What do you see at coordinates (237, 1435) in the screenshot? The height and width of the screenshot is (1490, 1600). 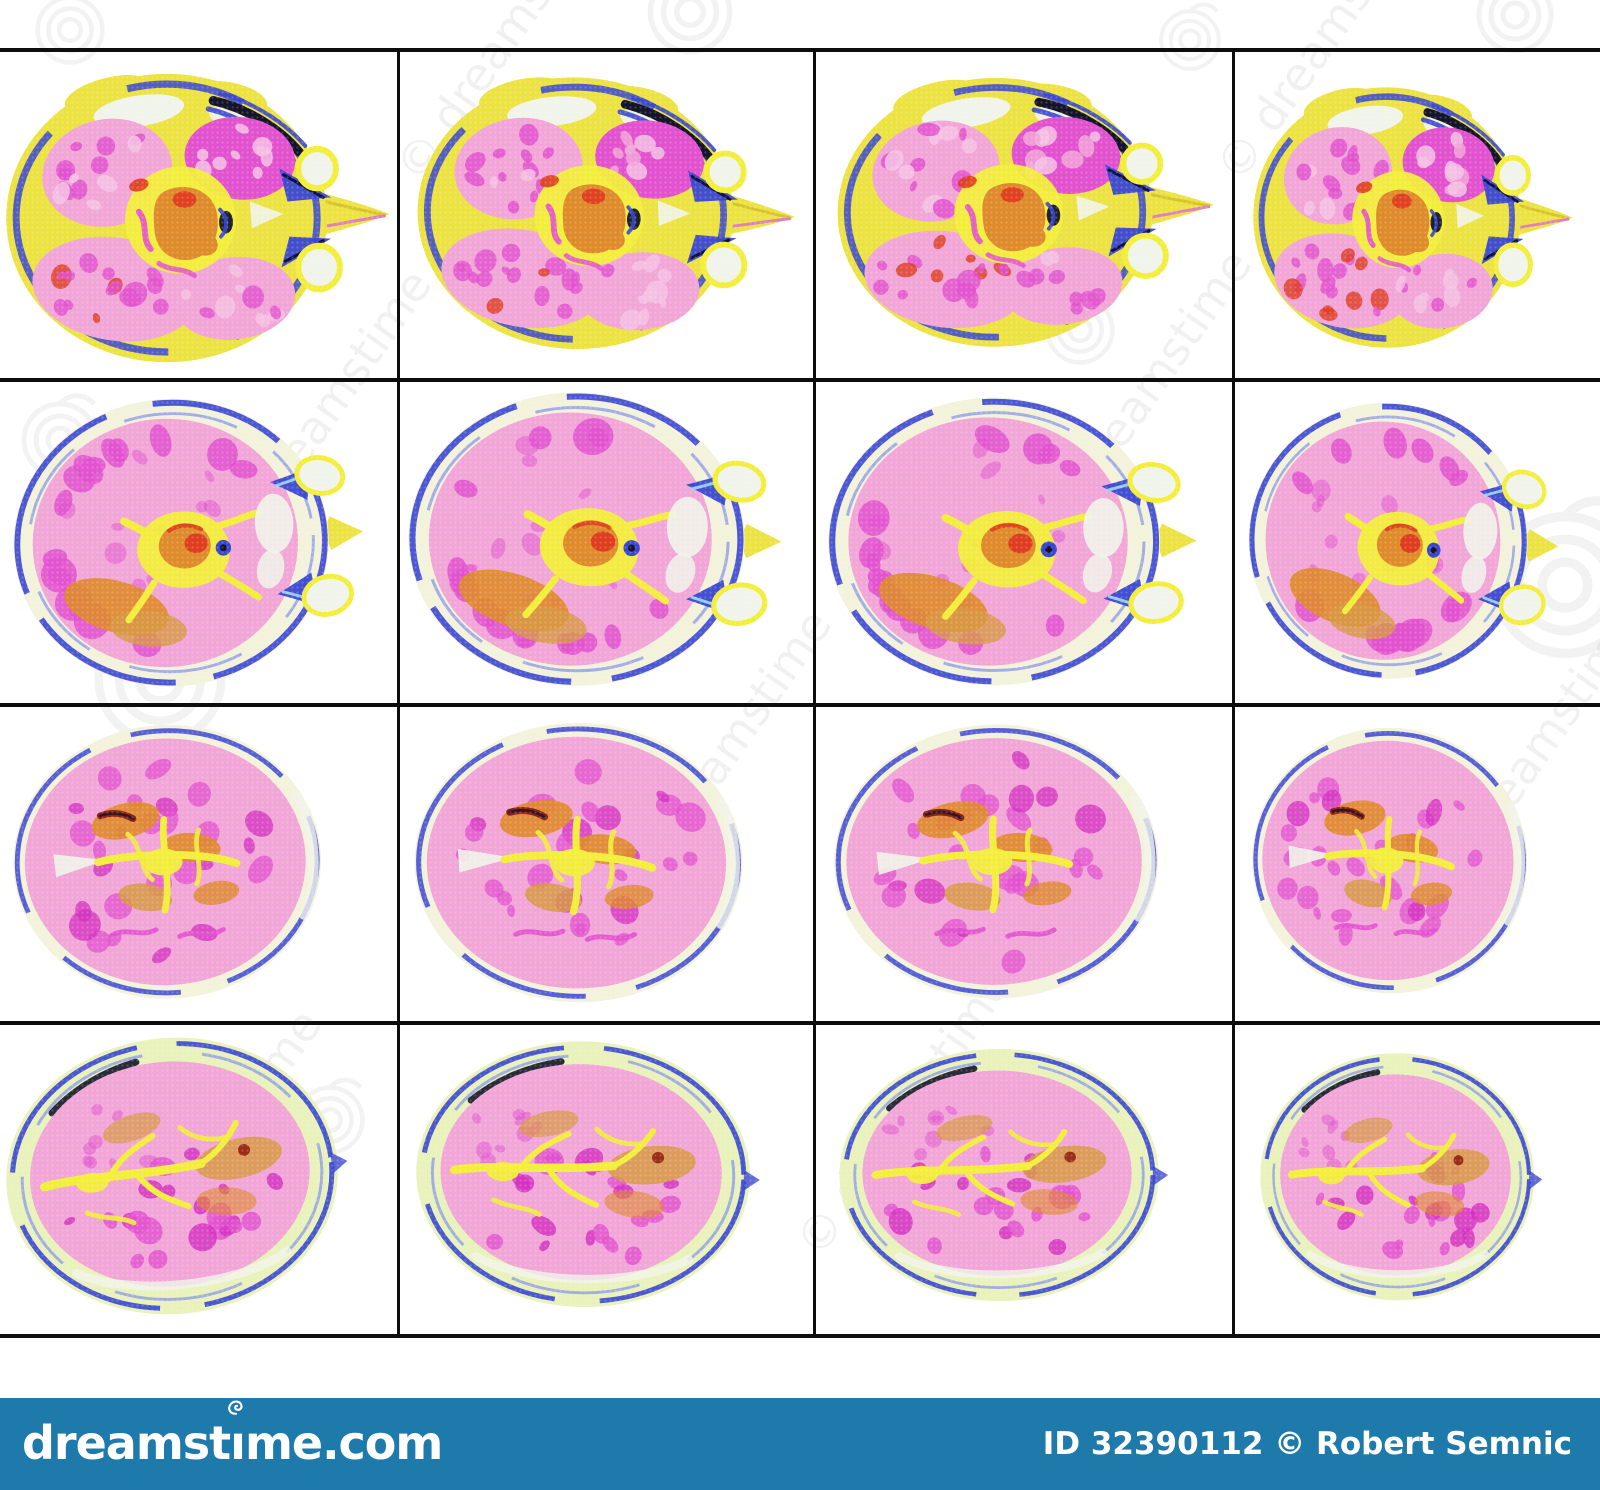 I see `logo-spiral-icon: ı` at bounding box center [237, 1435].